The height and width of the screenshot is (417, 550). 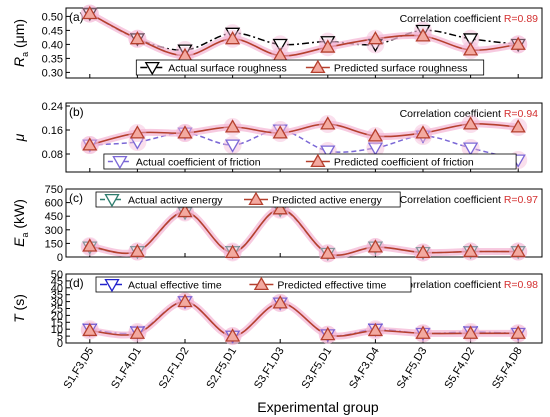 I want to click on legend-entry: Actual coefficient of friction, so click(x=198, y=162).